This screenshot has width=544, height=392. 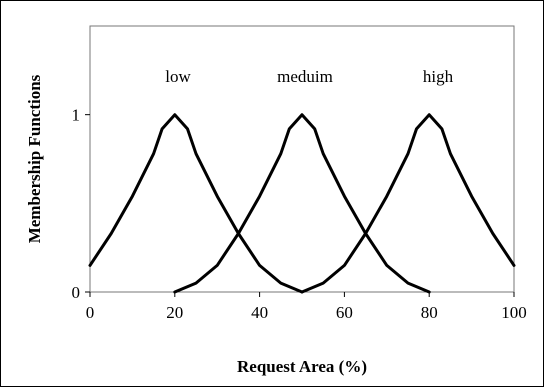 I want to click on x-axis-title: Request Area (%), so click(x=302, y=366).